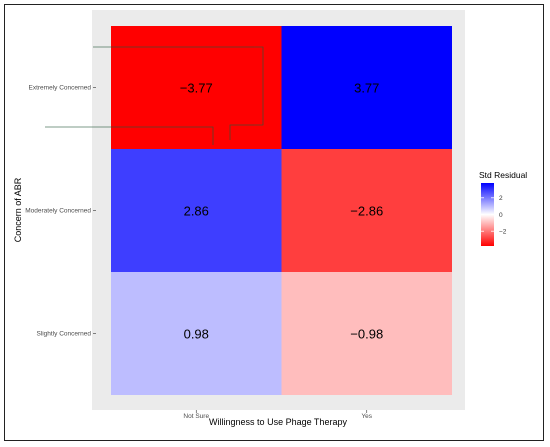  I want to click on cell-value-label: 0.98, so click(196, 334).